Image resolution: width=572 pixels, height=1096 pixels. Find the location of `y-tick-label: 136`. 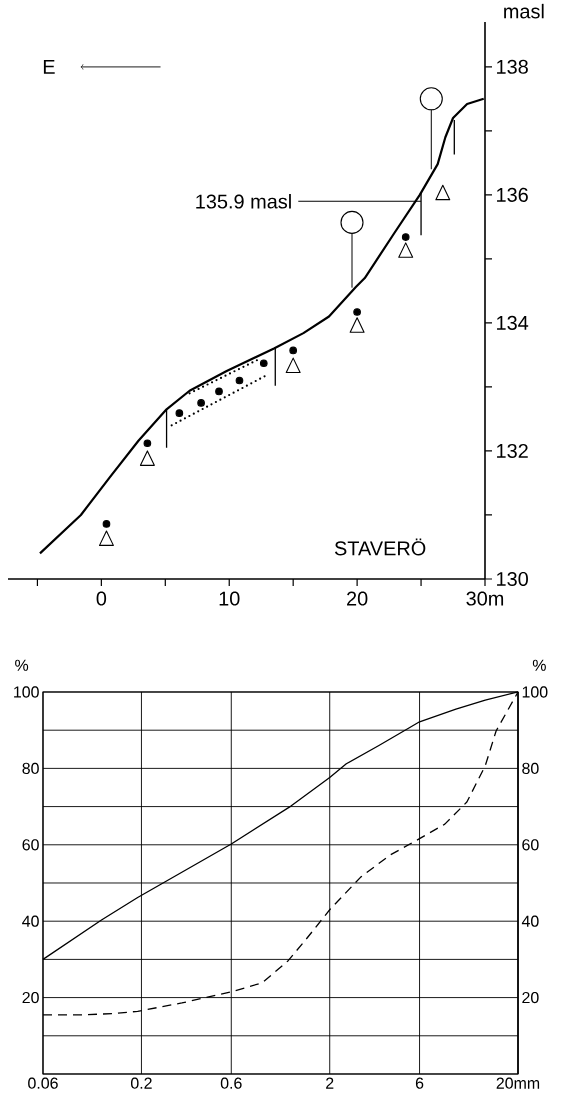

y-tick-label: 136 is located at coordinates (512, 194).